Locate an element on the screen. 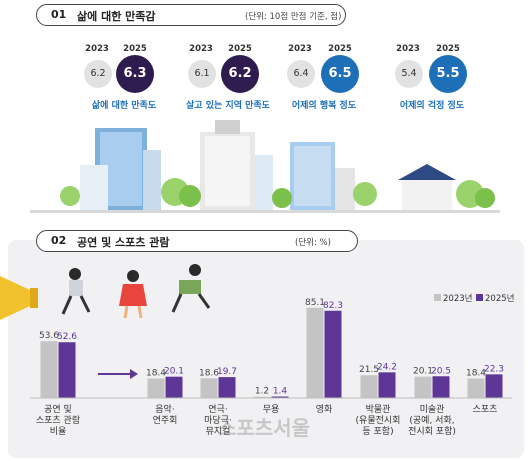  value-old-circle: 5.4 is located at coordinates (409, 74).